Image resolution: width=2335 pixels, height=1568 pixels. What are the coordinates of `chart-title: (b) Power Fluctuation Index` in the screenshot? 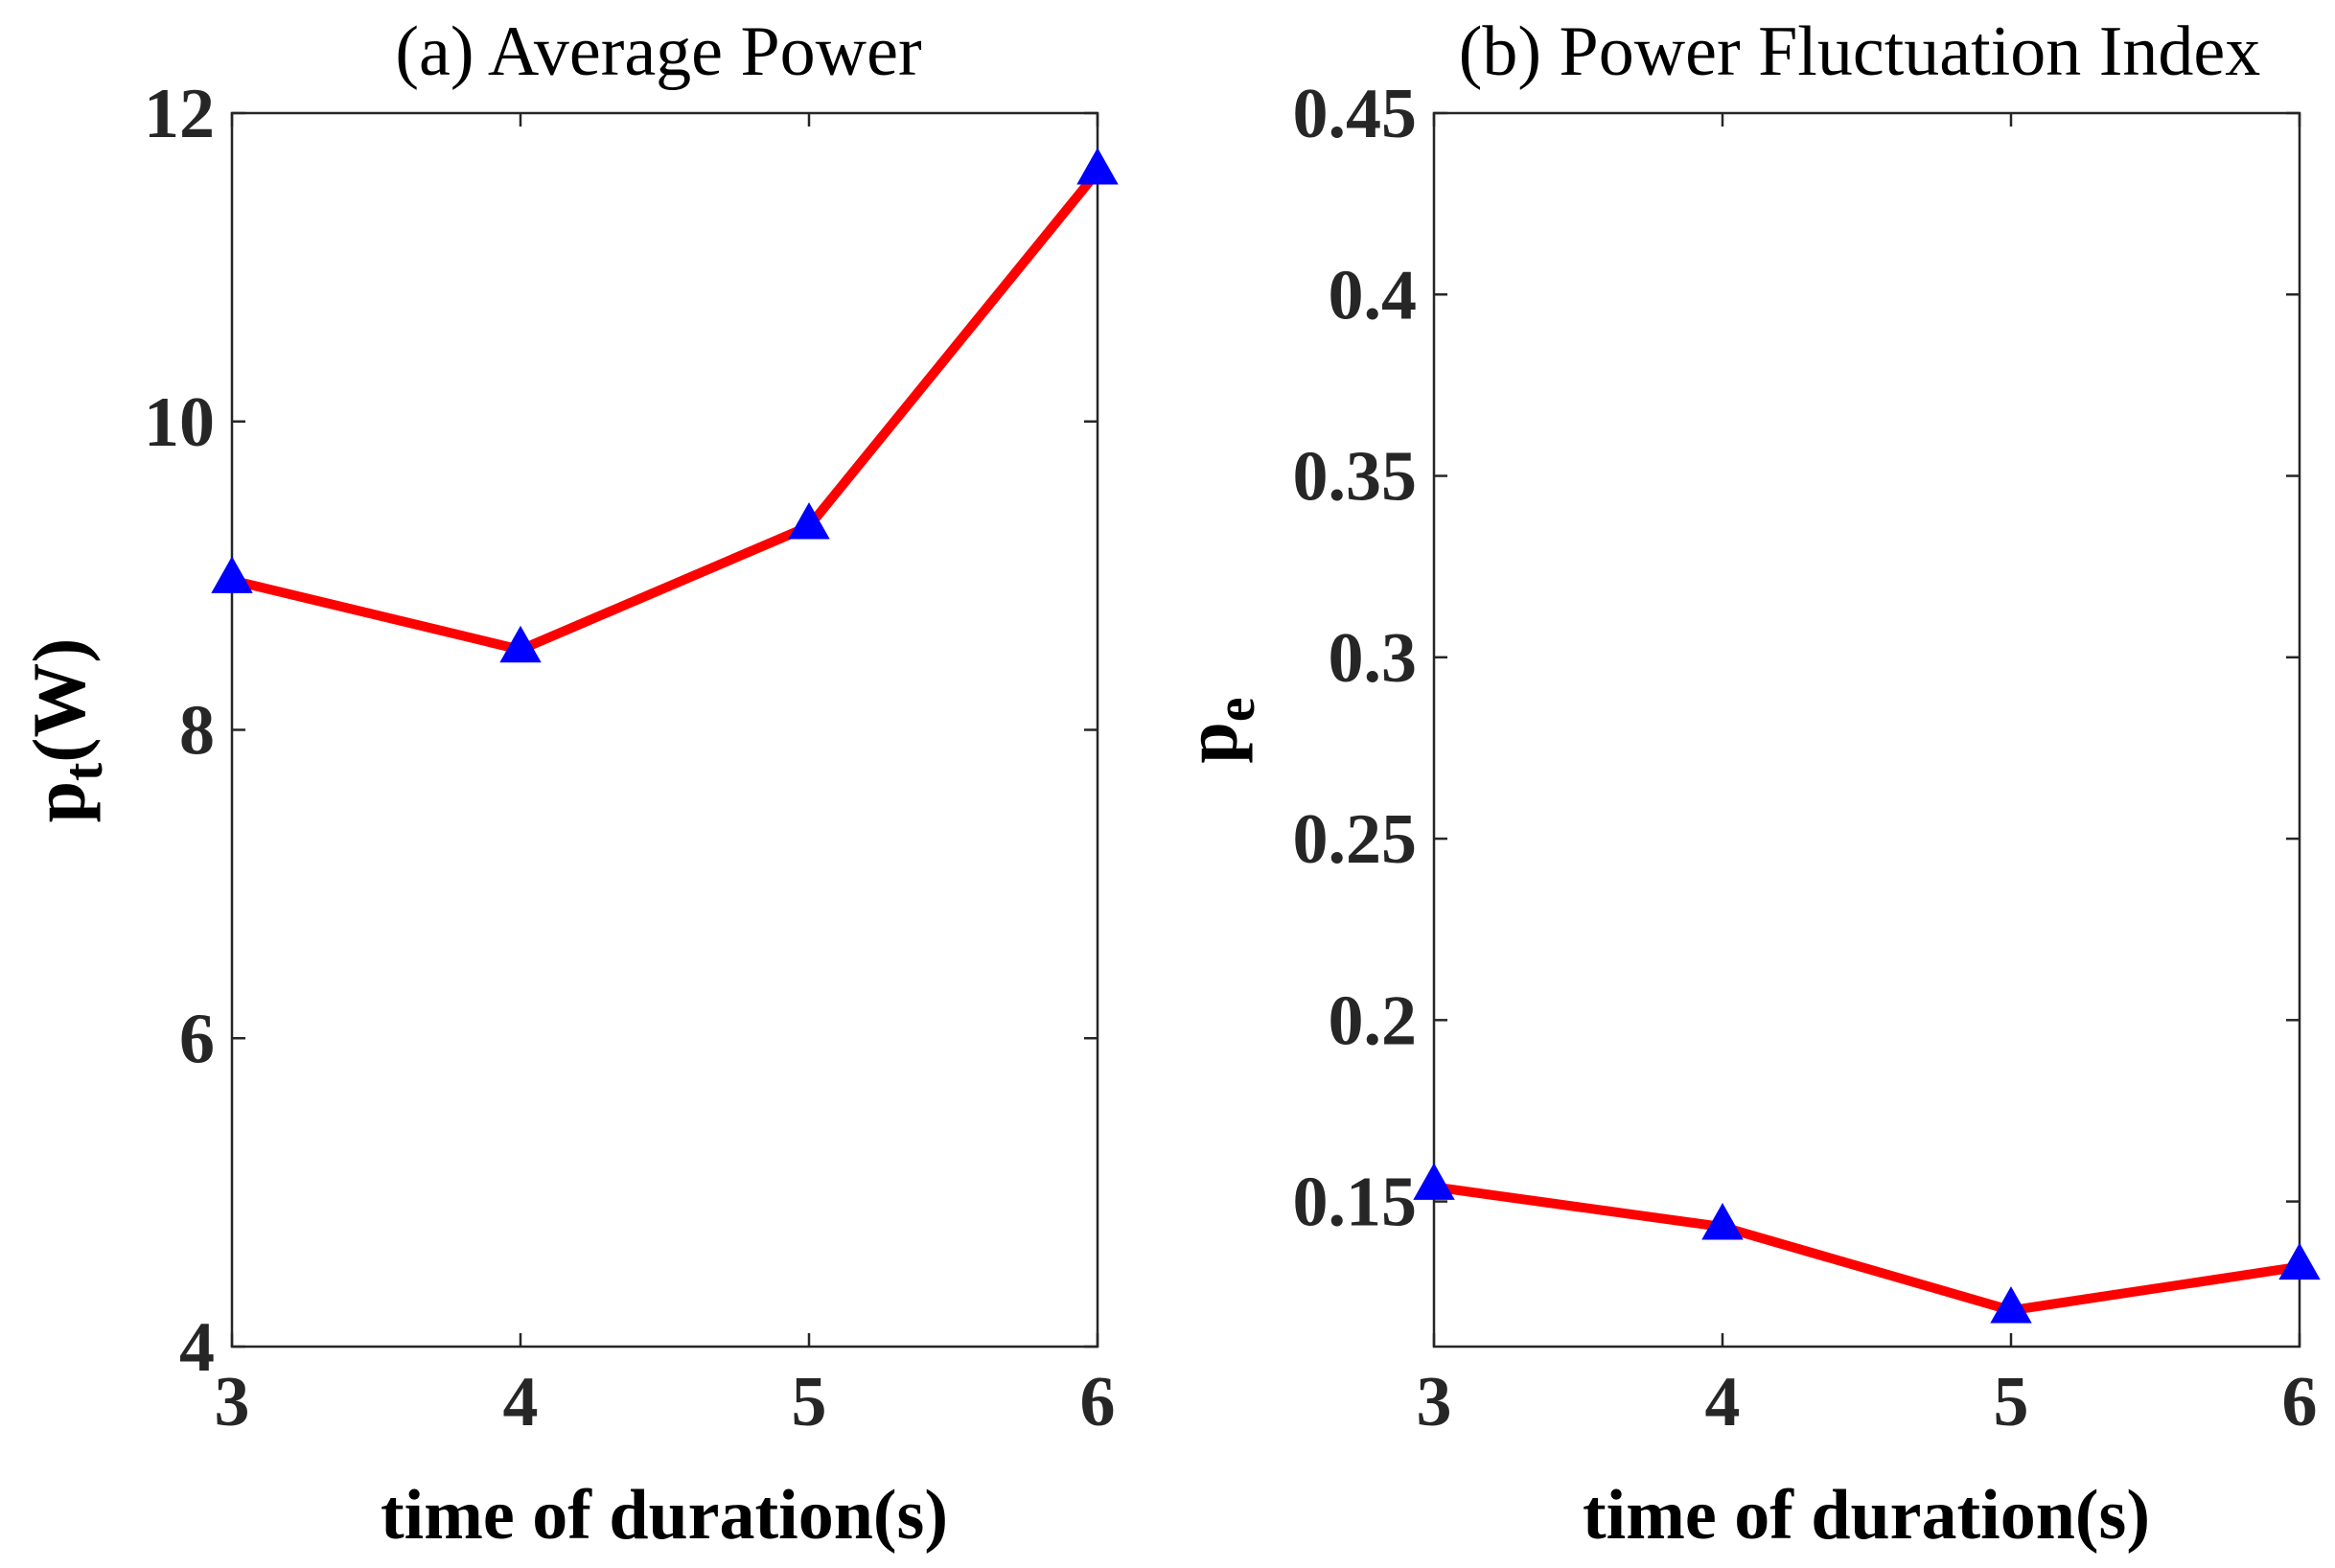 It's located at (1860, 51).